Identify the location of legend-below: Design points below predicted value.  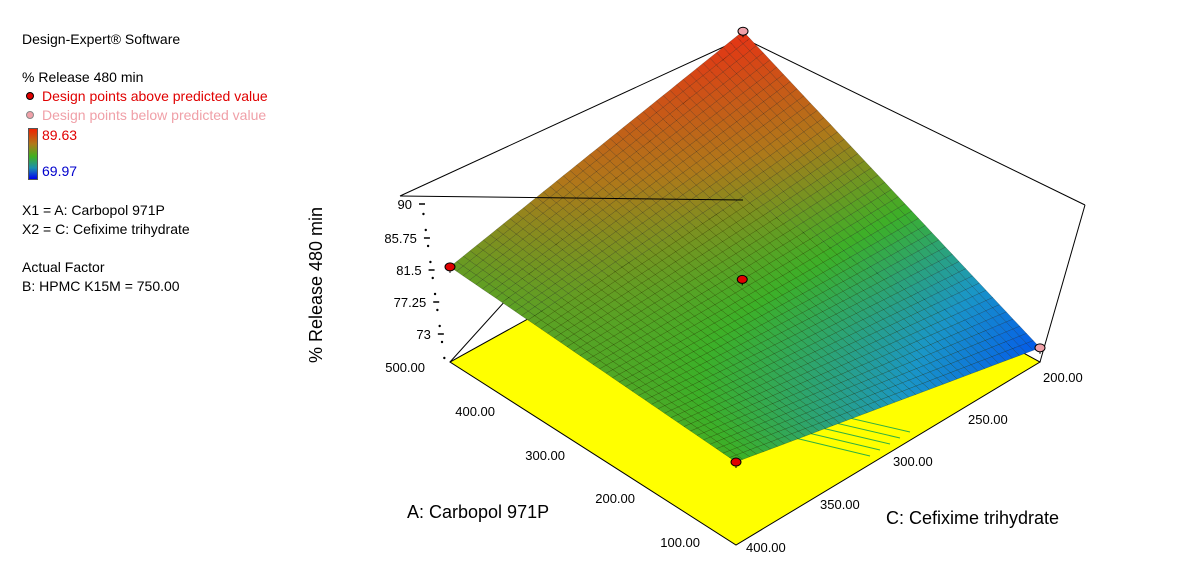
(172, 115).